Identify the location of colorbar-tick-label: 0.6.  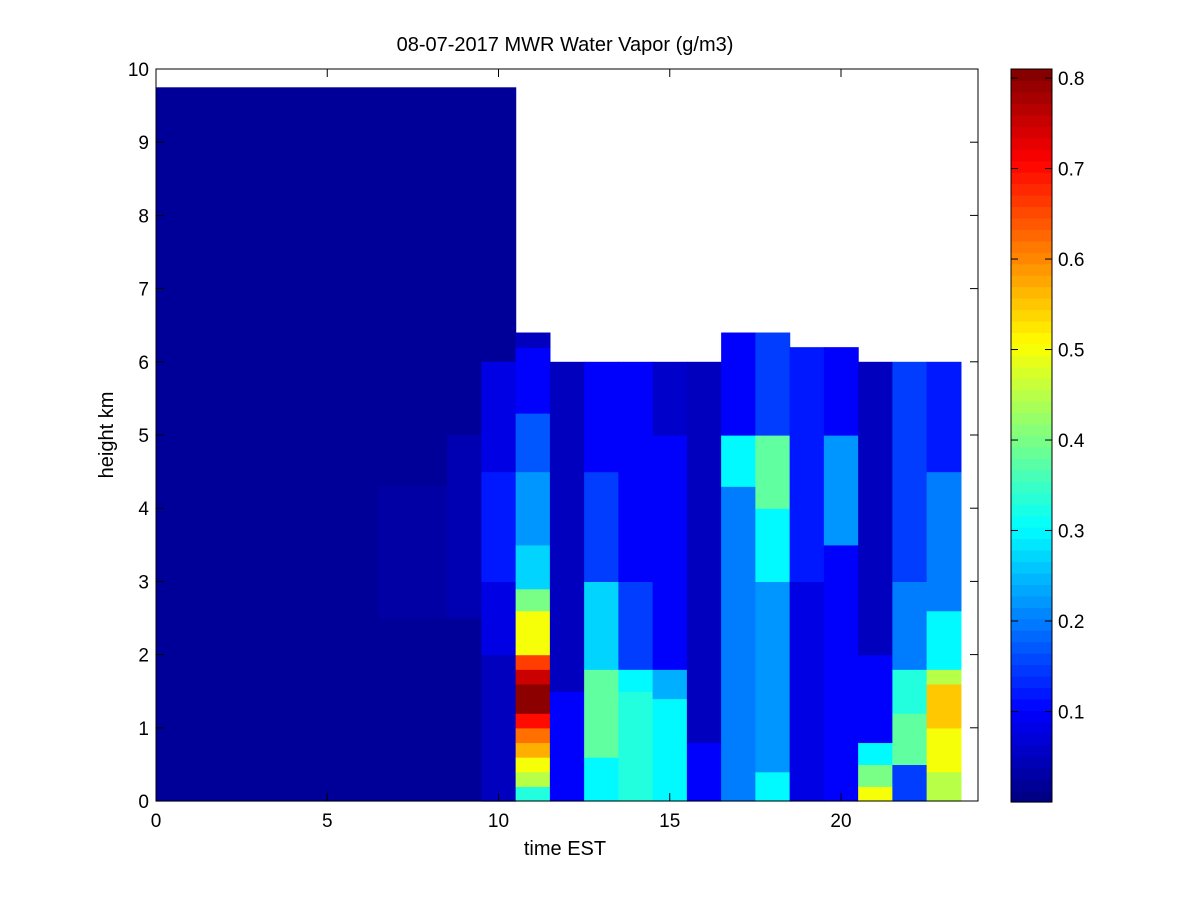
(1071, 260).